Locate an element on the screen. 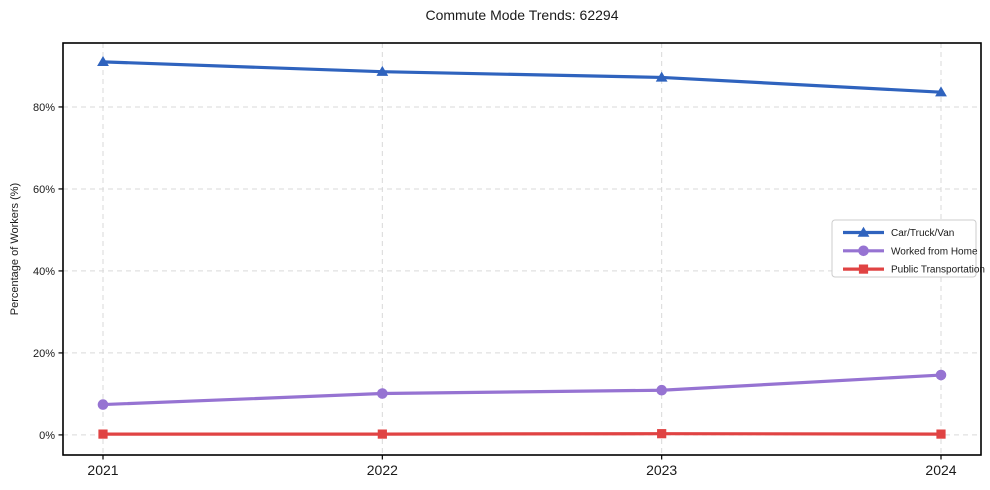 The width and height of the screenshot is (990, 490). legend-label-car-truck-van: Car/Truck/Van is located at coordinates (922, 233).